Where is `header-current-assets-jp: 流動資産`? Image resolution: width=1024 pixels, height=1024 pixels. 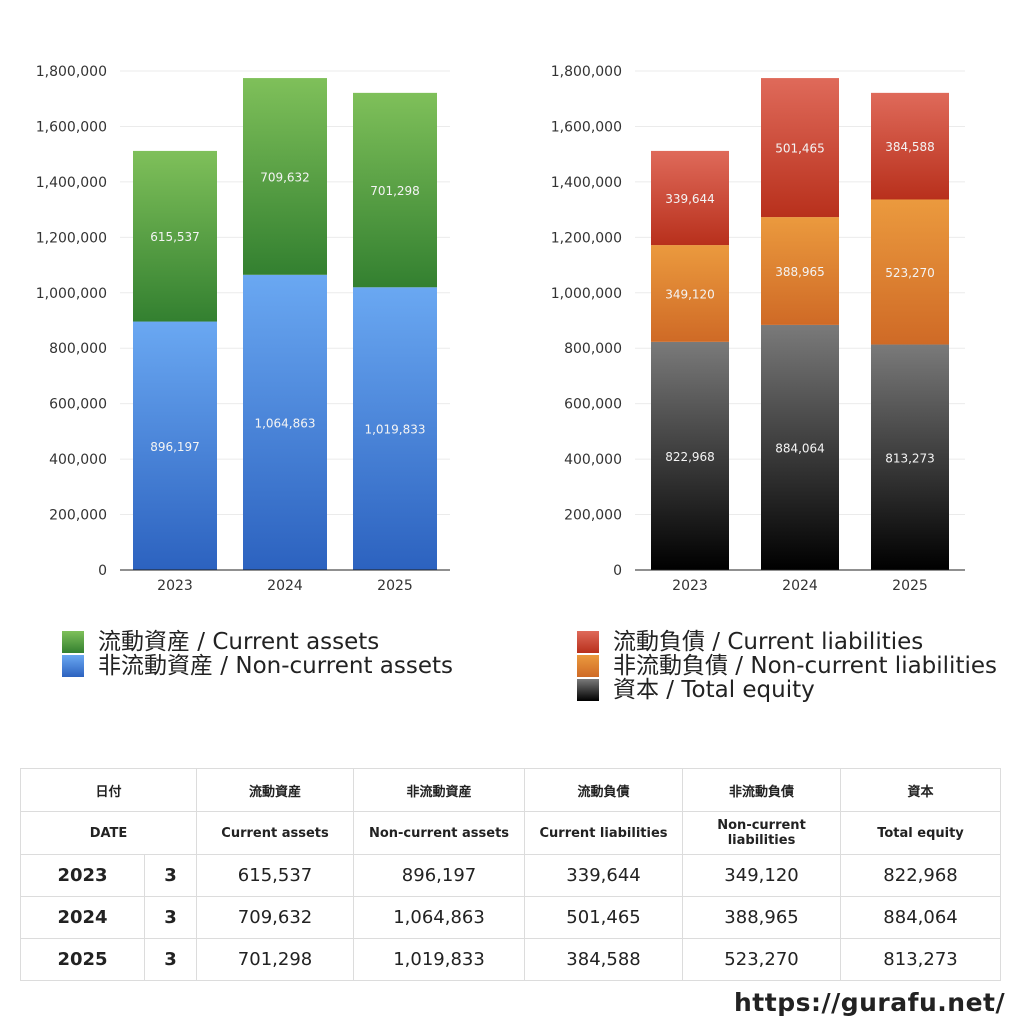
header-current-assets-jp: 流動資産 is located at coordinates (275, 790).